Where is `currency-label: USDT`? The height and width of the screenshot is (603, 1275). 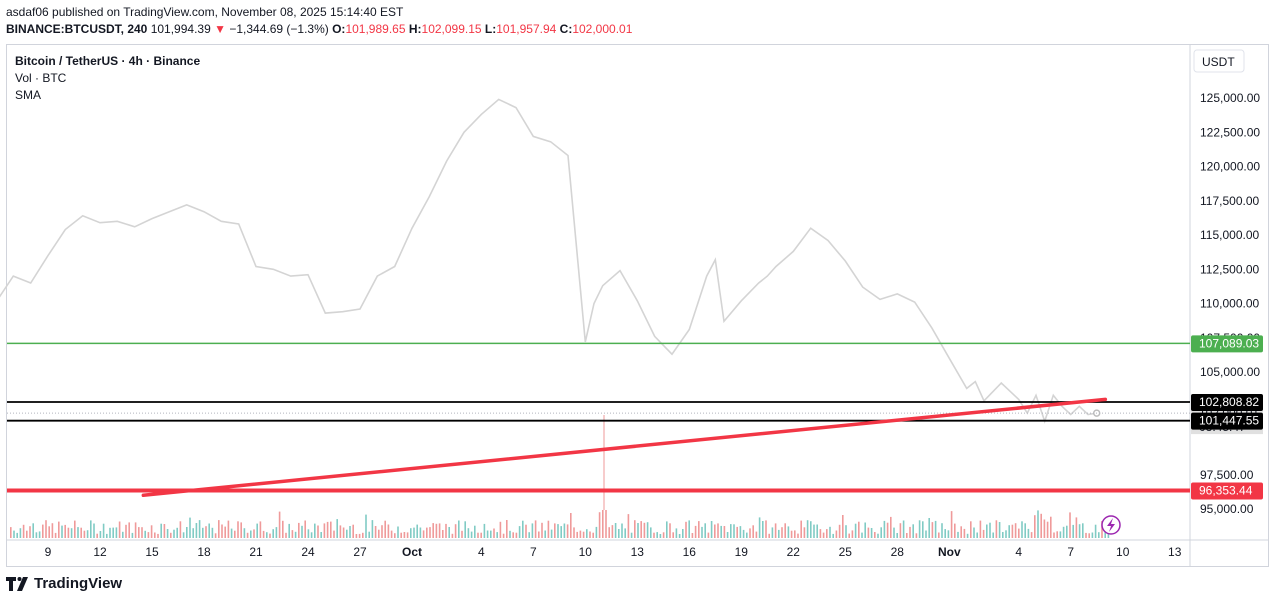
currency-label: USDT is located at coordinates (1218, 62).